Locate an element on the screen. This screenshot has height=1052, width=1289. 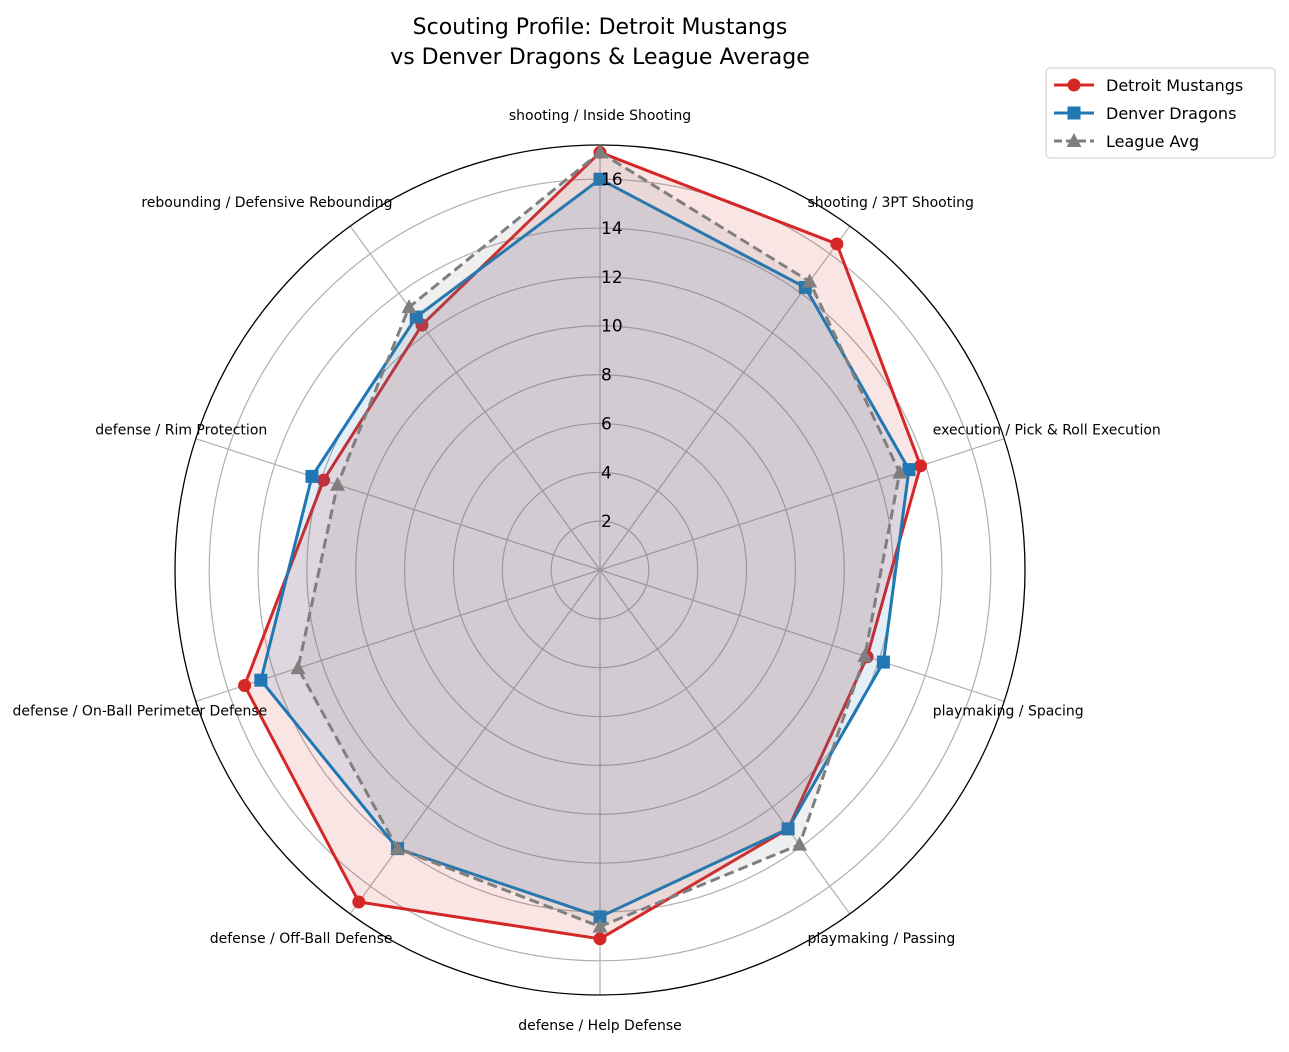
category-label: rebounding / Defensive Rebounding is located at coordinates (266, 203).